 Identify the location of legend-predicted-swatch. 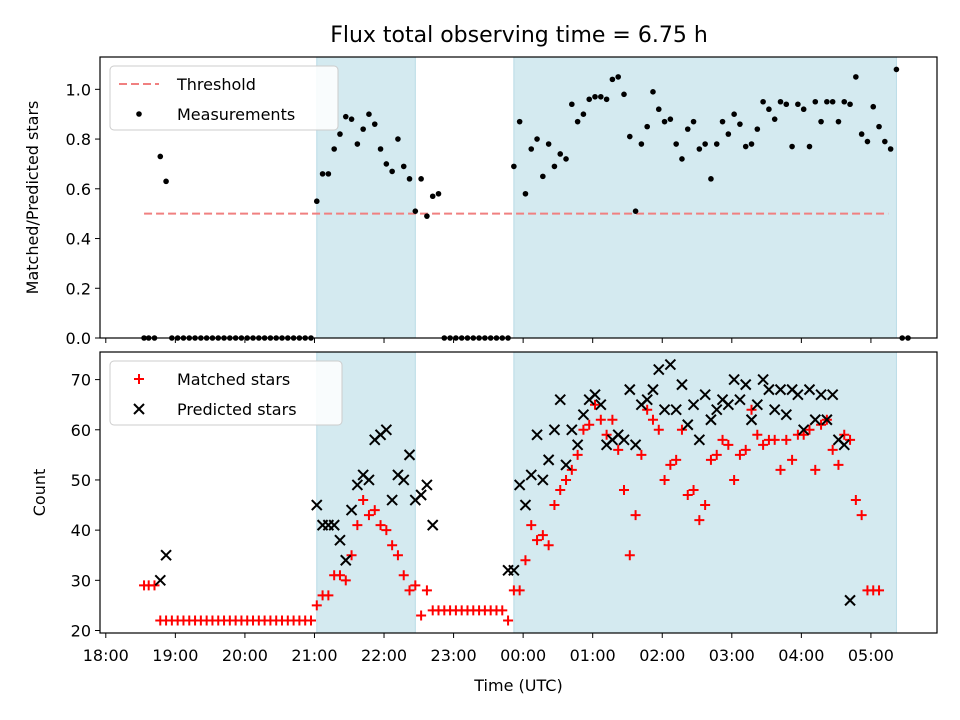
(139, 409).